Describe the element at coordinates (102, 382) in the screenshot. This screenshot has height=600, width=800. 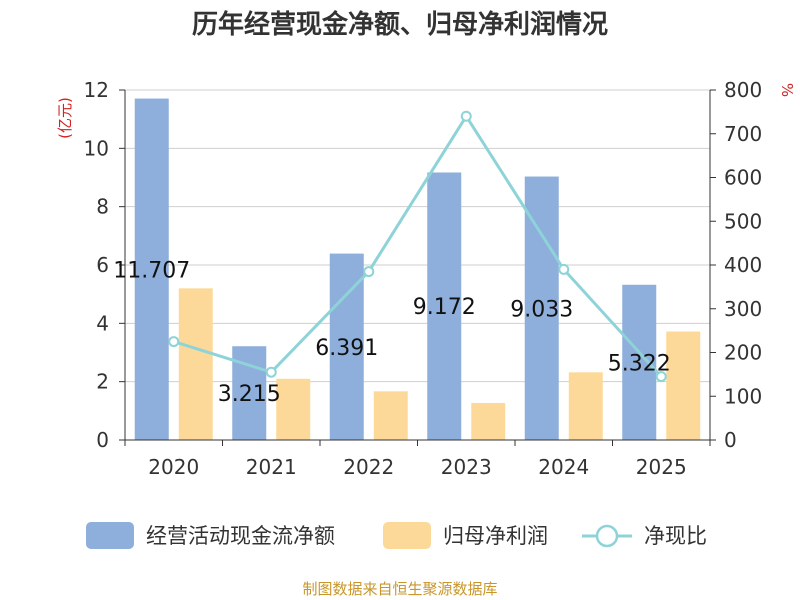
I see `left-tick-label: 2` at that location.